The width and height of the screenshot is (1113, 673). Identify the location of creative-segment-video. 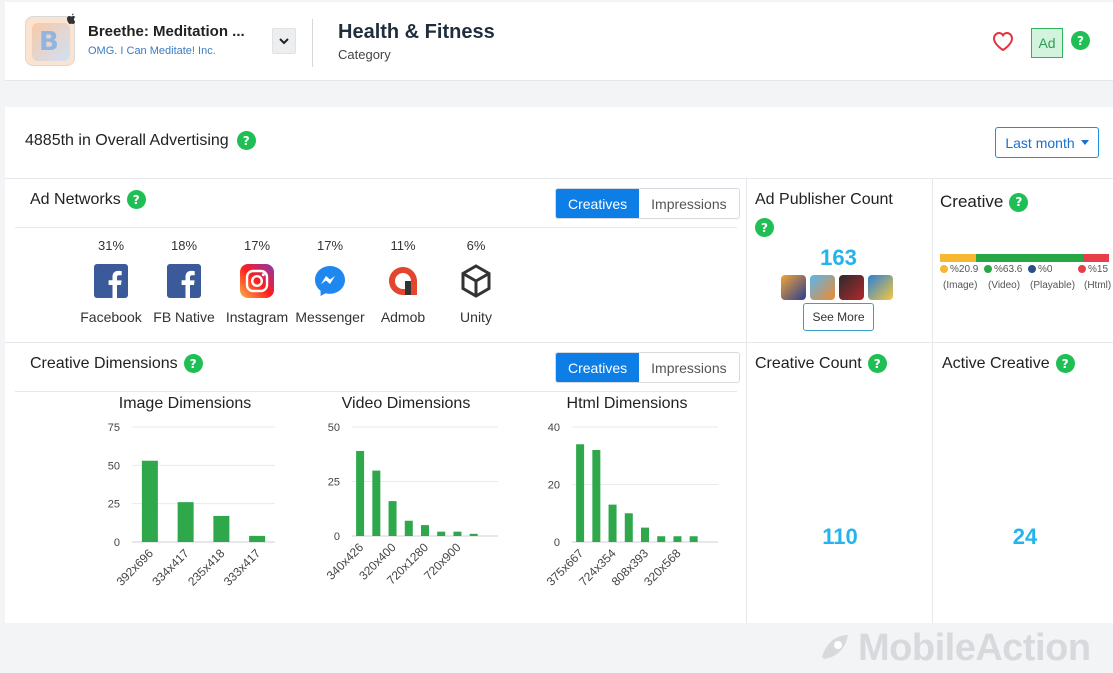
(1029, 258).